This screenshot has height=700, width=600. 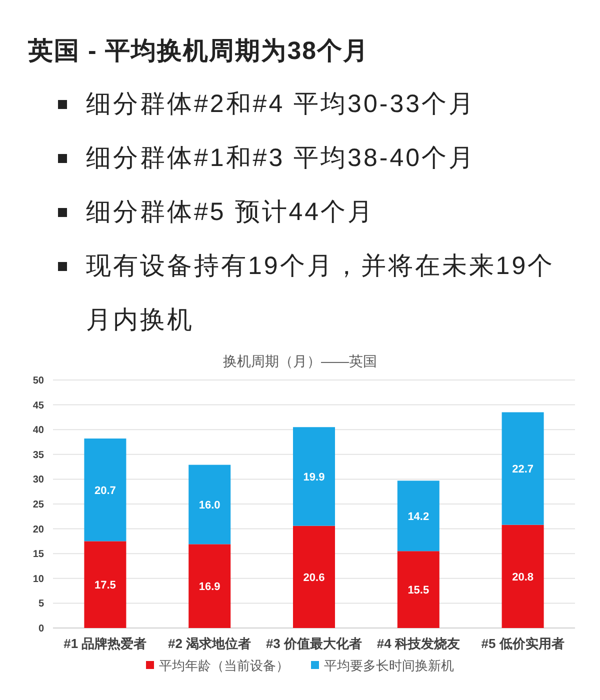 I want to click on y-tick-label: 15, so click(x=38, y=554).